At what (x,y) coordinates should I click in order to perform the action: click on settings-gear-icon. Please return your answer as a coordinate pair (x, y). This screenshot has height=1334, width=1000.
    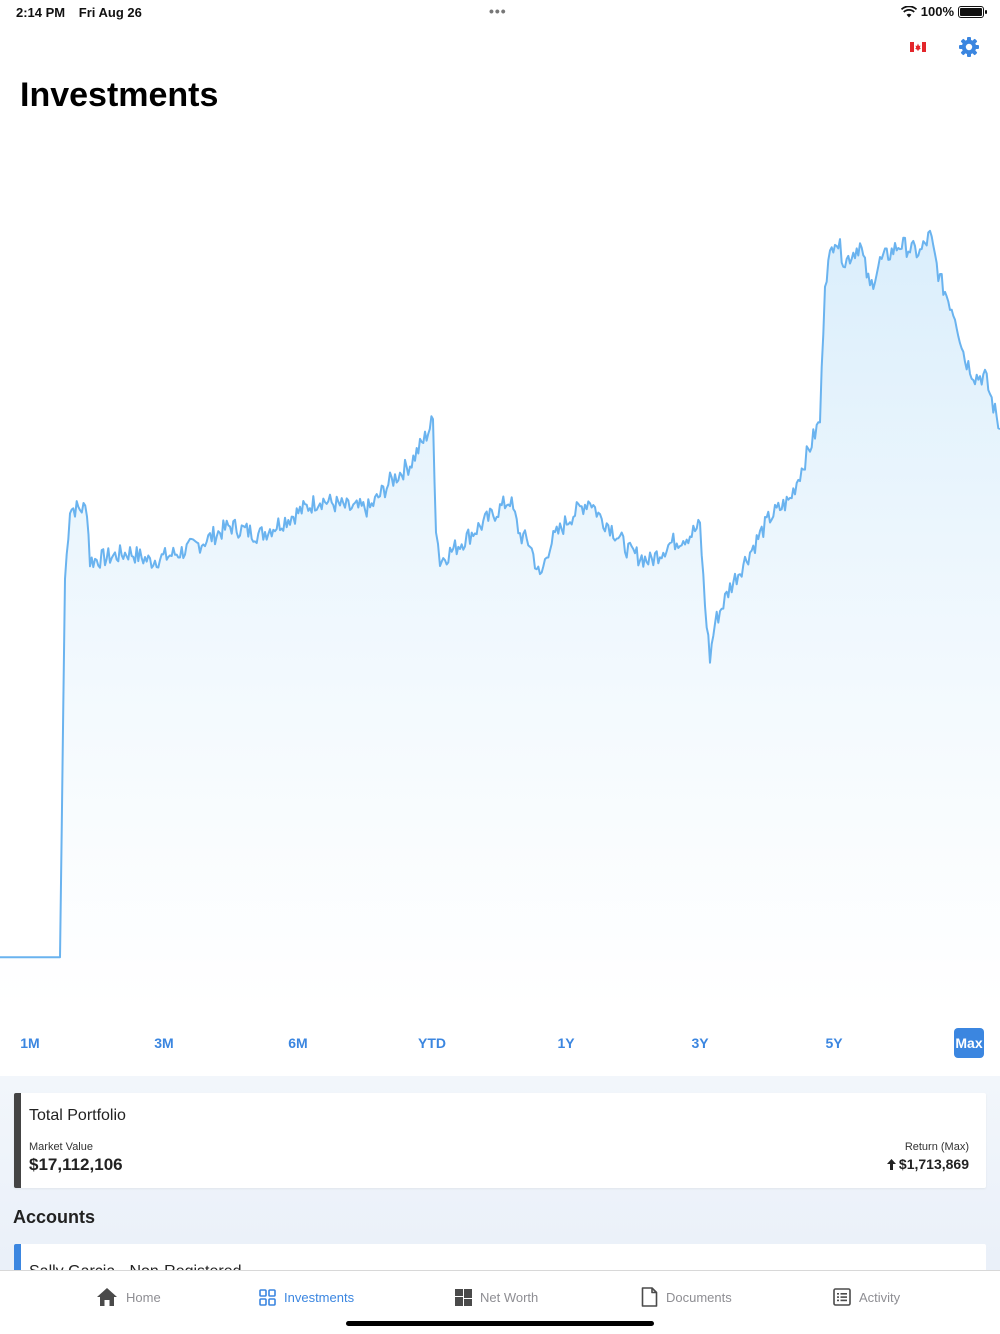
    Looking at the image, I should click on (969, 47).